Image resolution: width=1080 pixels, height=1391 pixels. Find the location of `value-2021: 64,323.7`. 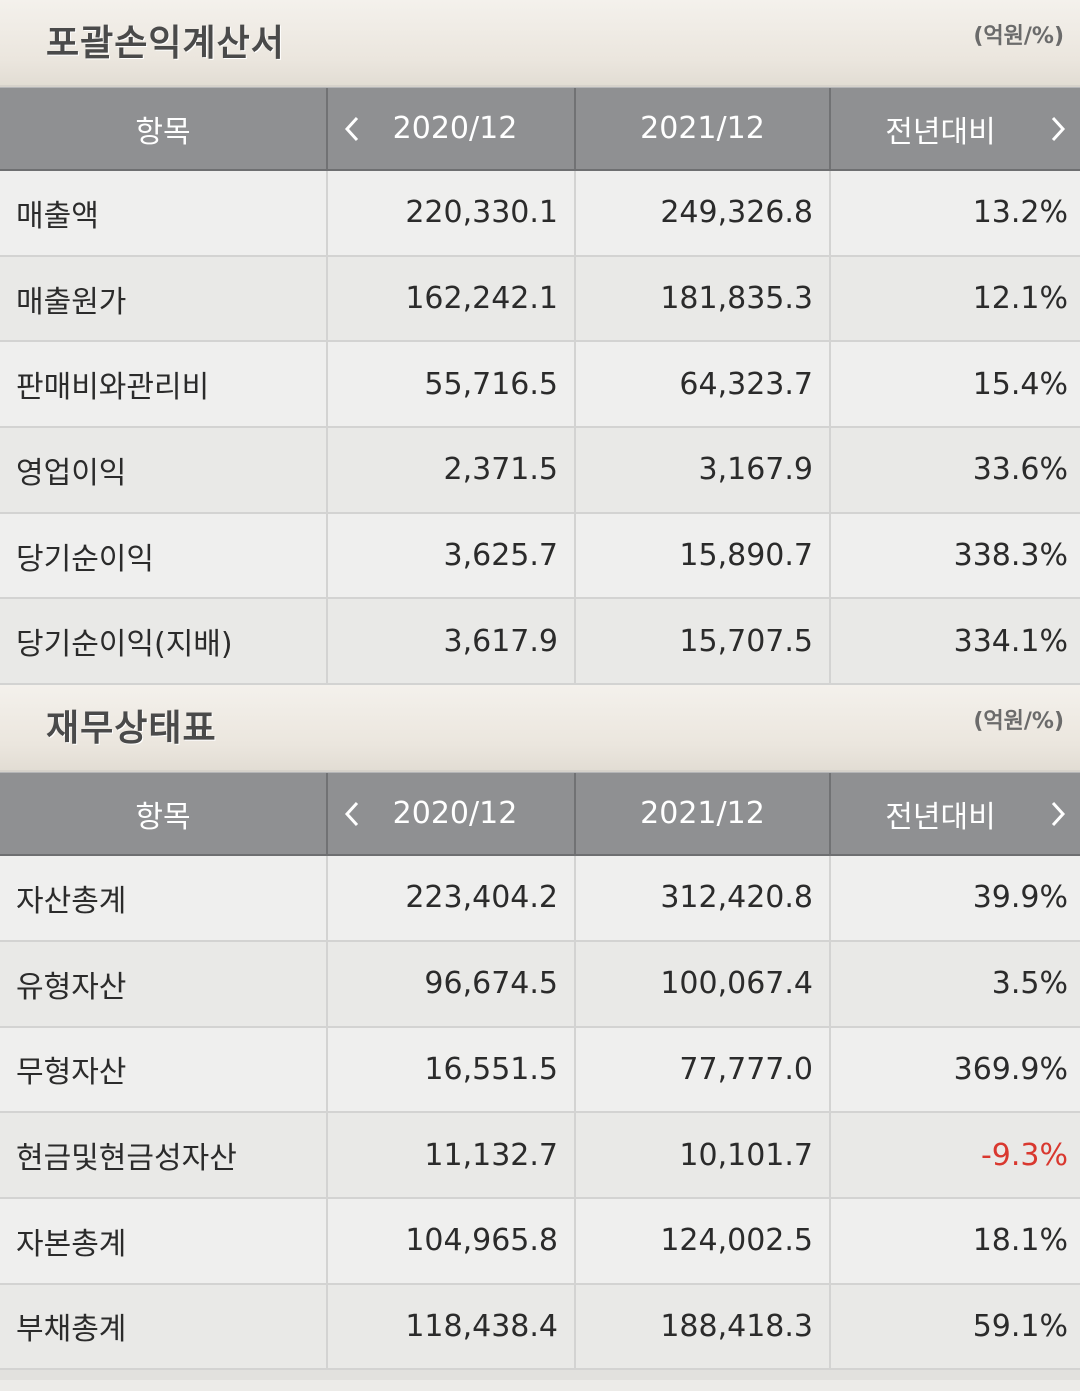

value-2021: 64,323.7 is located at coordinates (701, 384).